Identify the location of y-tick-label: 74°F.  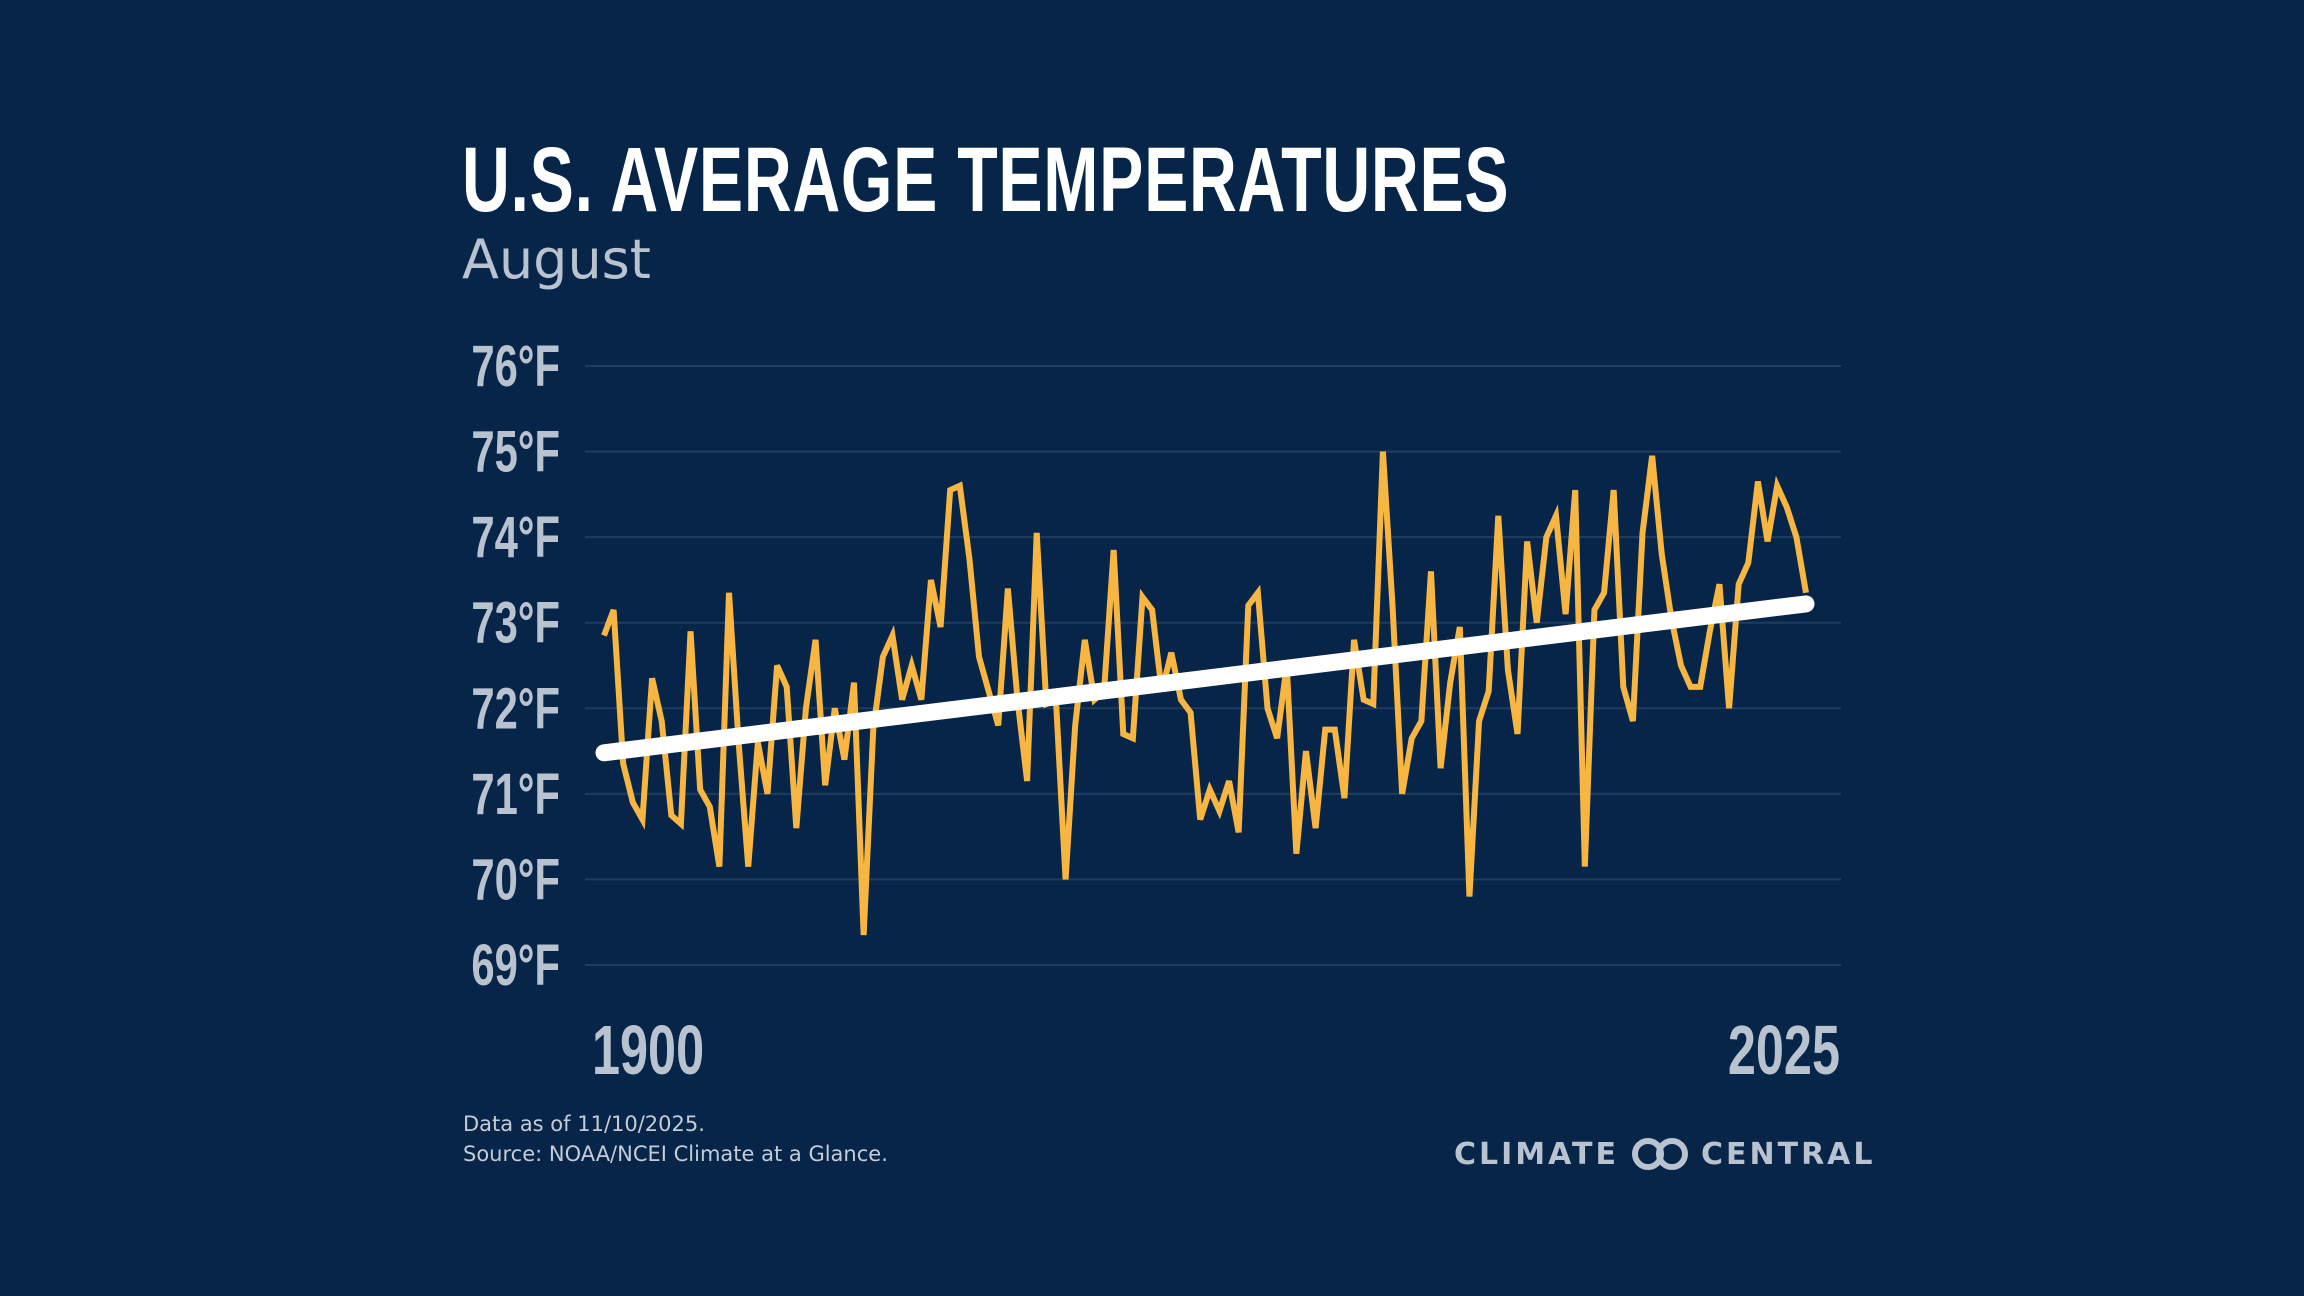
(515, 536).